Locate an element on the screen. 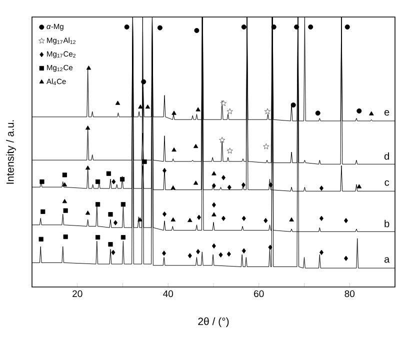 This screenshot has height=347, width=402. series-label: a is located at coordinates (387, 260).